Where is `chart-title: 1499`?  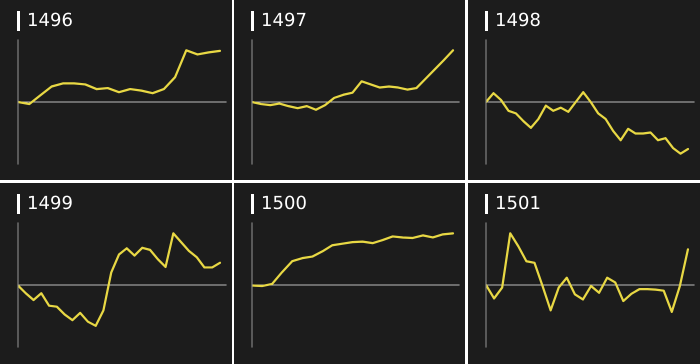
chart-title: 1499 is located at coordinates (50, 203).